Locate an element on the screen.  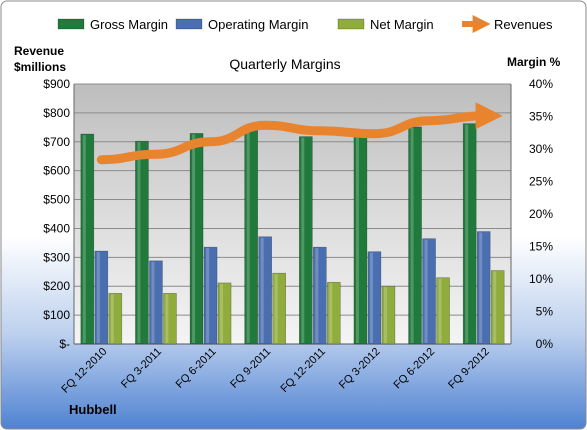
left-tick-label: $800 is located at coordinates (56, 113).